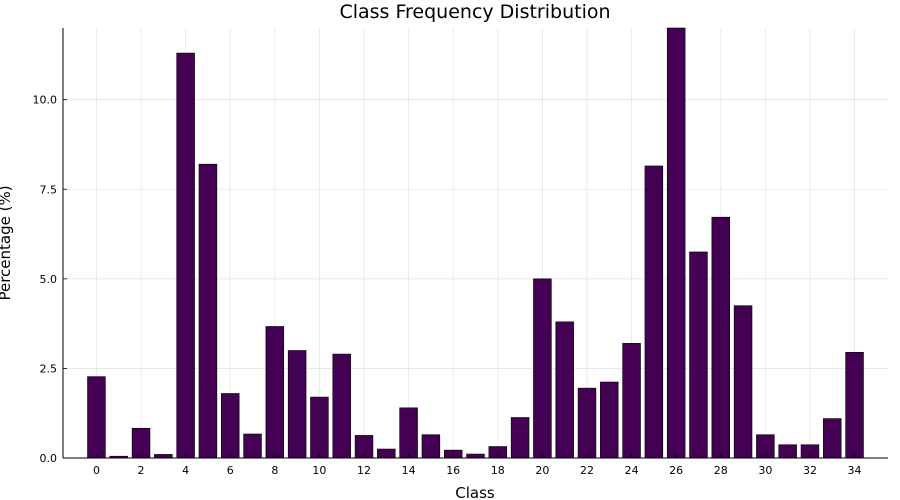  I want to click on chart-title: Class Frequency Distribution, so click(474, 12).